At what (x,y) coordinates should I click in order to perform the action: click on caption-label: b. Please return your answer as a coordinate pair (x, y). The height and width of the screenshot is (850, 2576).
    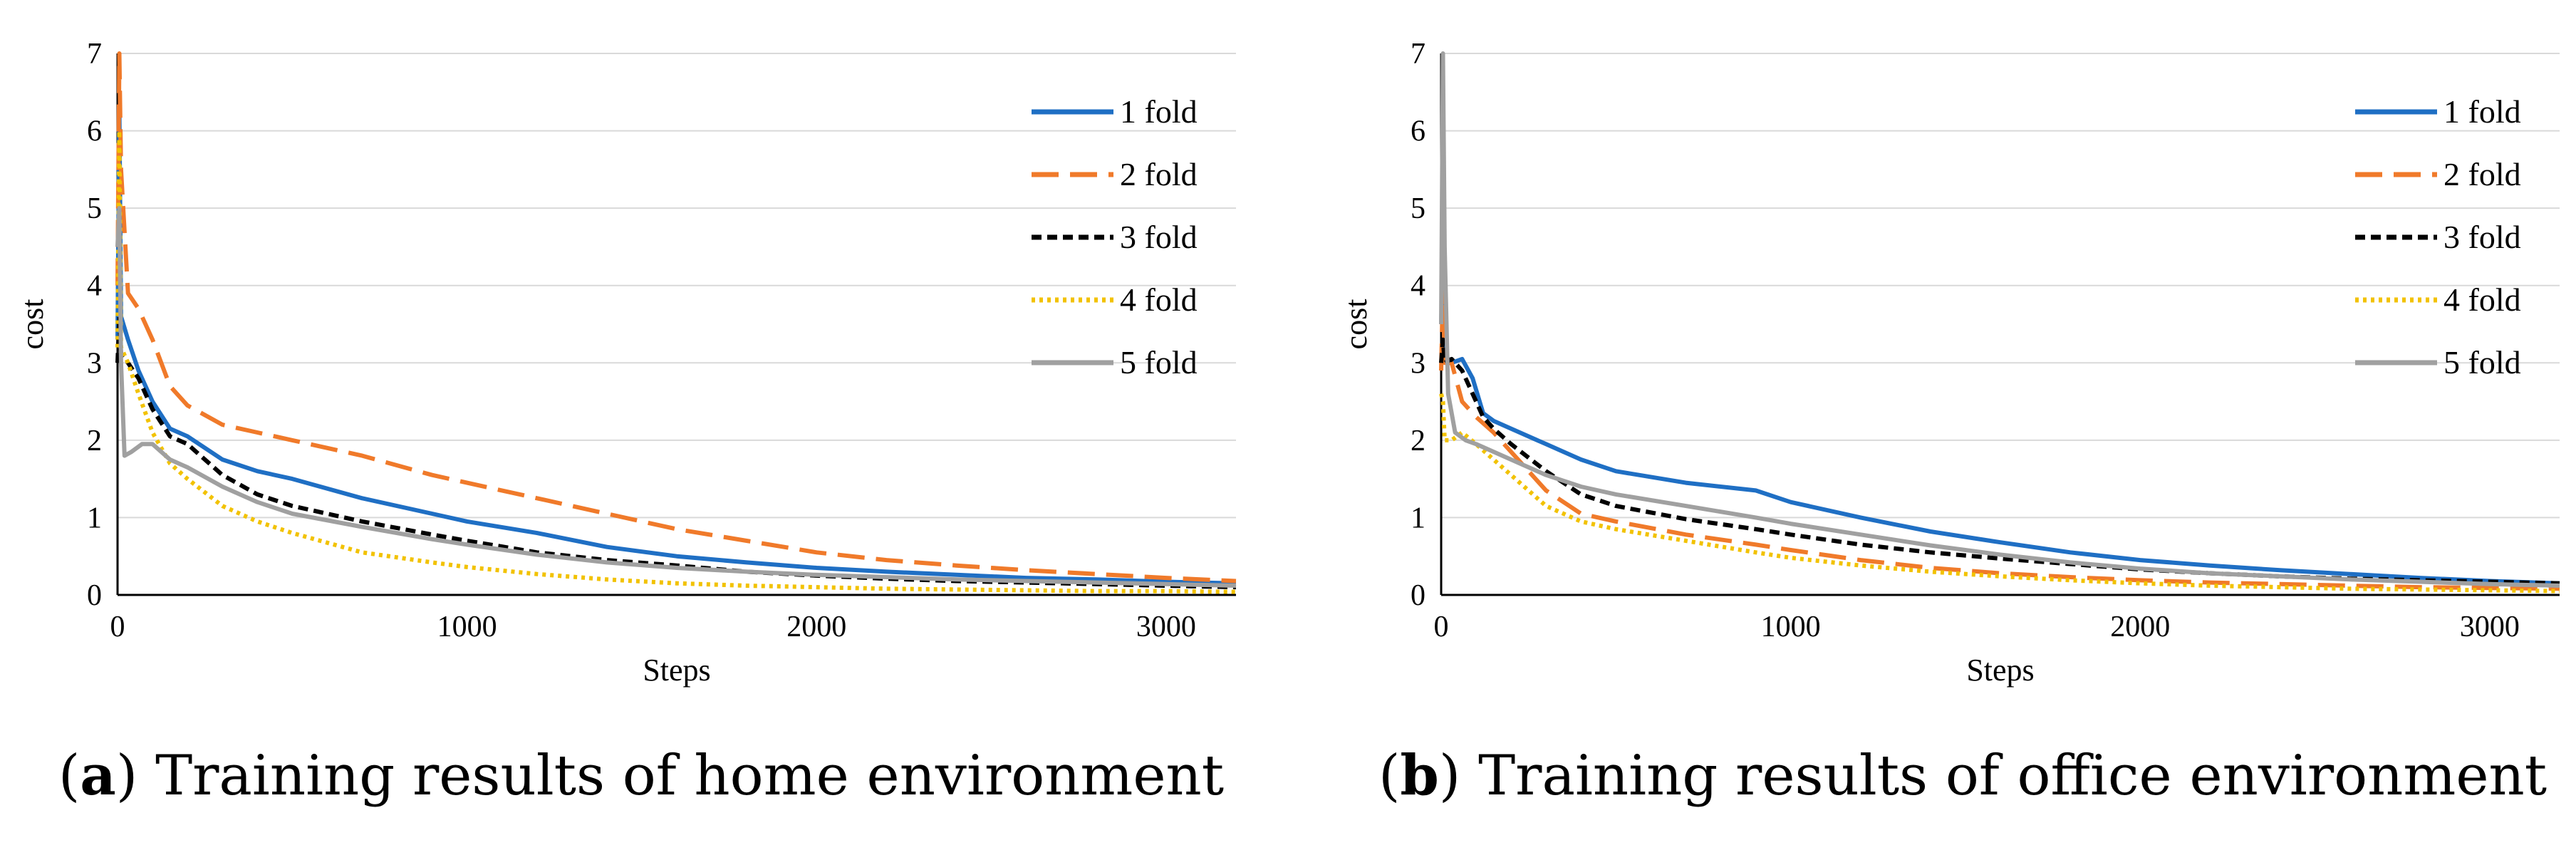
    Looking at the image, I should click on (1419, 775).